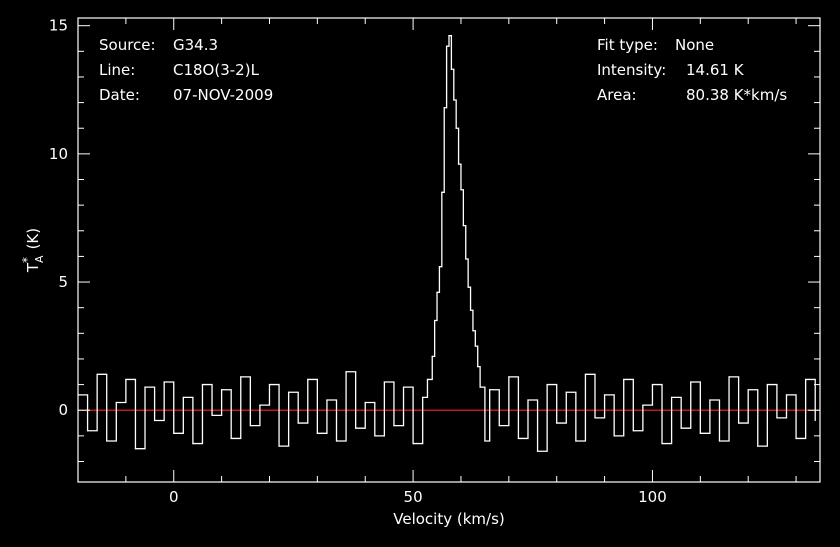 This screenshot has height=547, width=840. Describe the element at coordinates (127, 45) in the screenshot. I see `source-label: Source:` at that location.